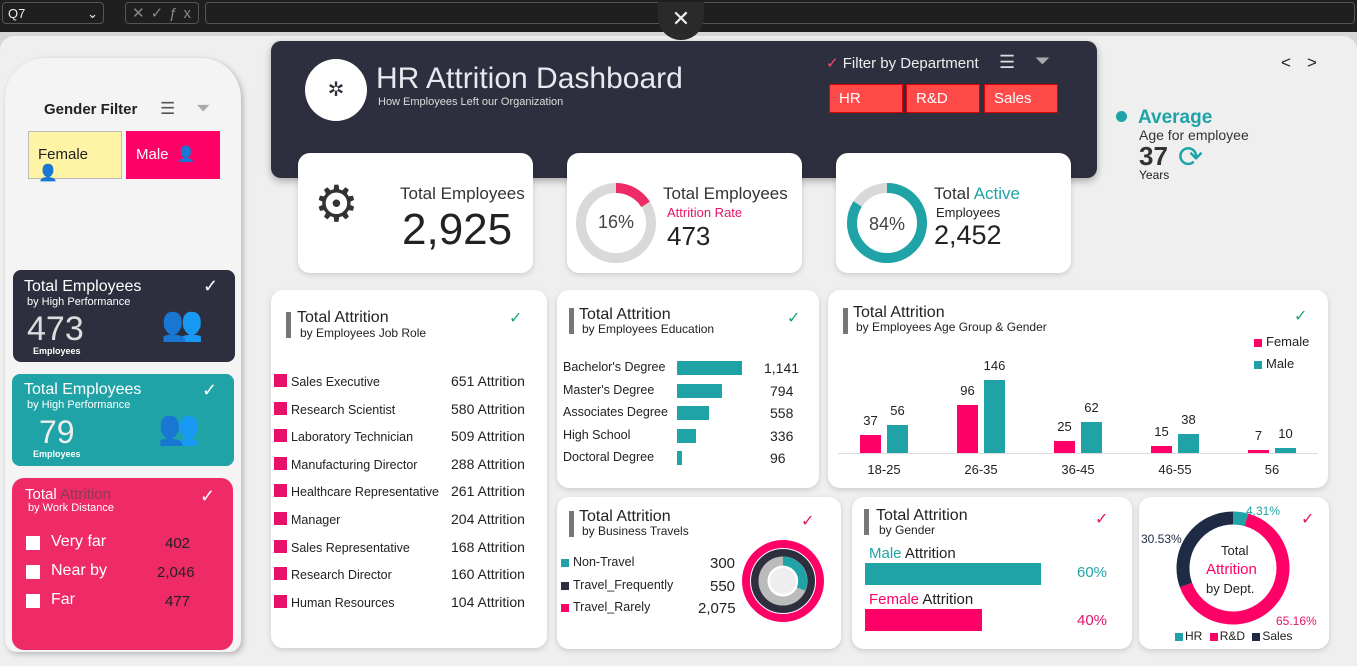 Image resolution: width=1357 pixels, height=666 pixels. What do you see at coordinates (85, 494) in the screenshot?
I see `card-title-accent: Attrition` at bounding box center [85, 494].